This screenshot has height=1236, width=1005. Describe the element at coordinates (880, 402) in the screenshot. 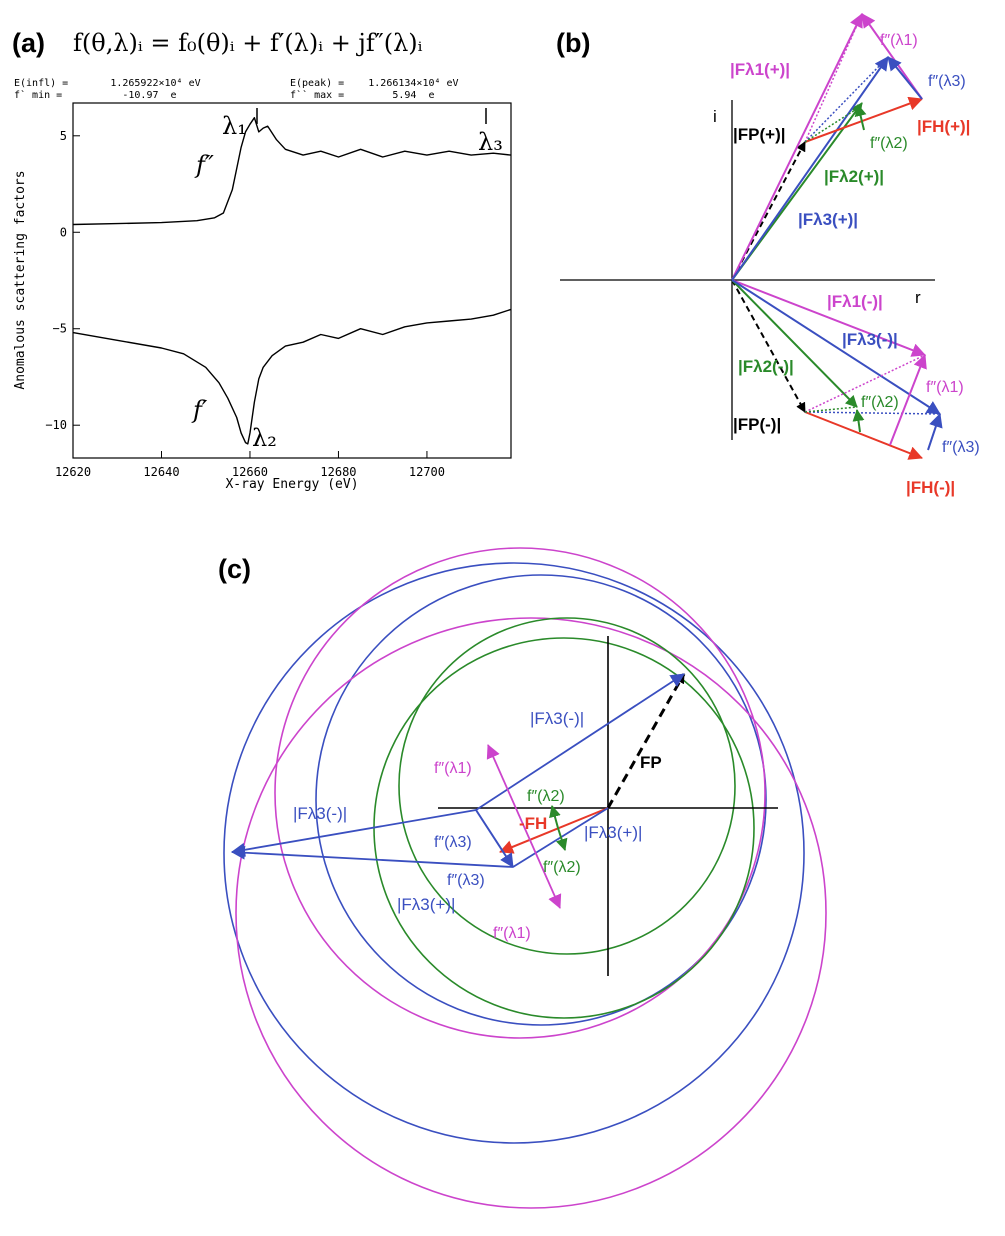

I see `fpp-l2-minus-label: f″(λ2)` at that location.